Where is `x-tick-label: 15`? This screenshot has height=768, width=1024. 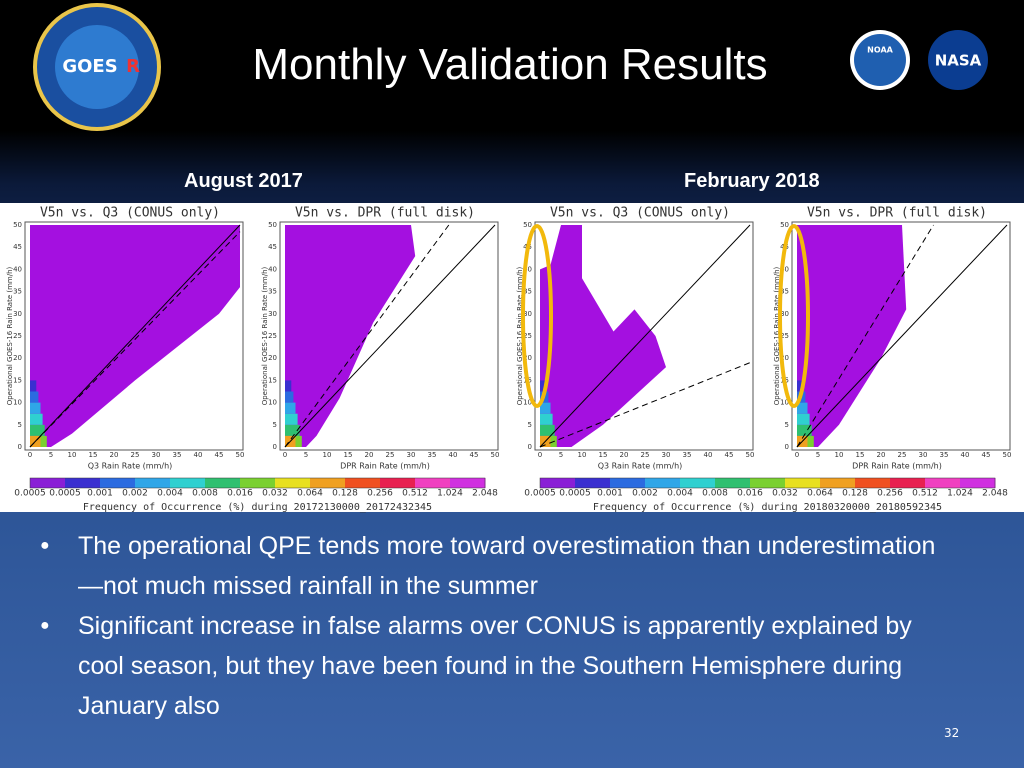 x-tick-label: 15 is located at coordinates (93, 455).